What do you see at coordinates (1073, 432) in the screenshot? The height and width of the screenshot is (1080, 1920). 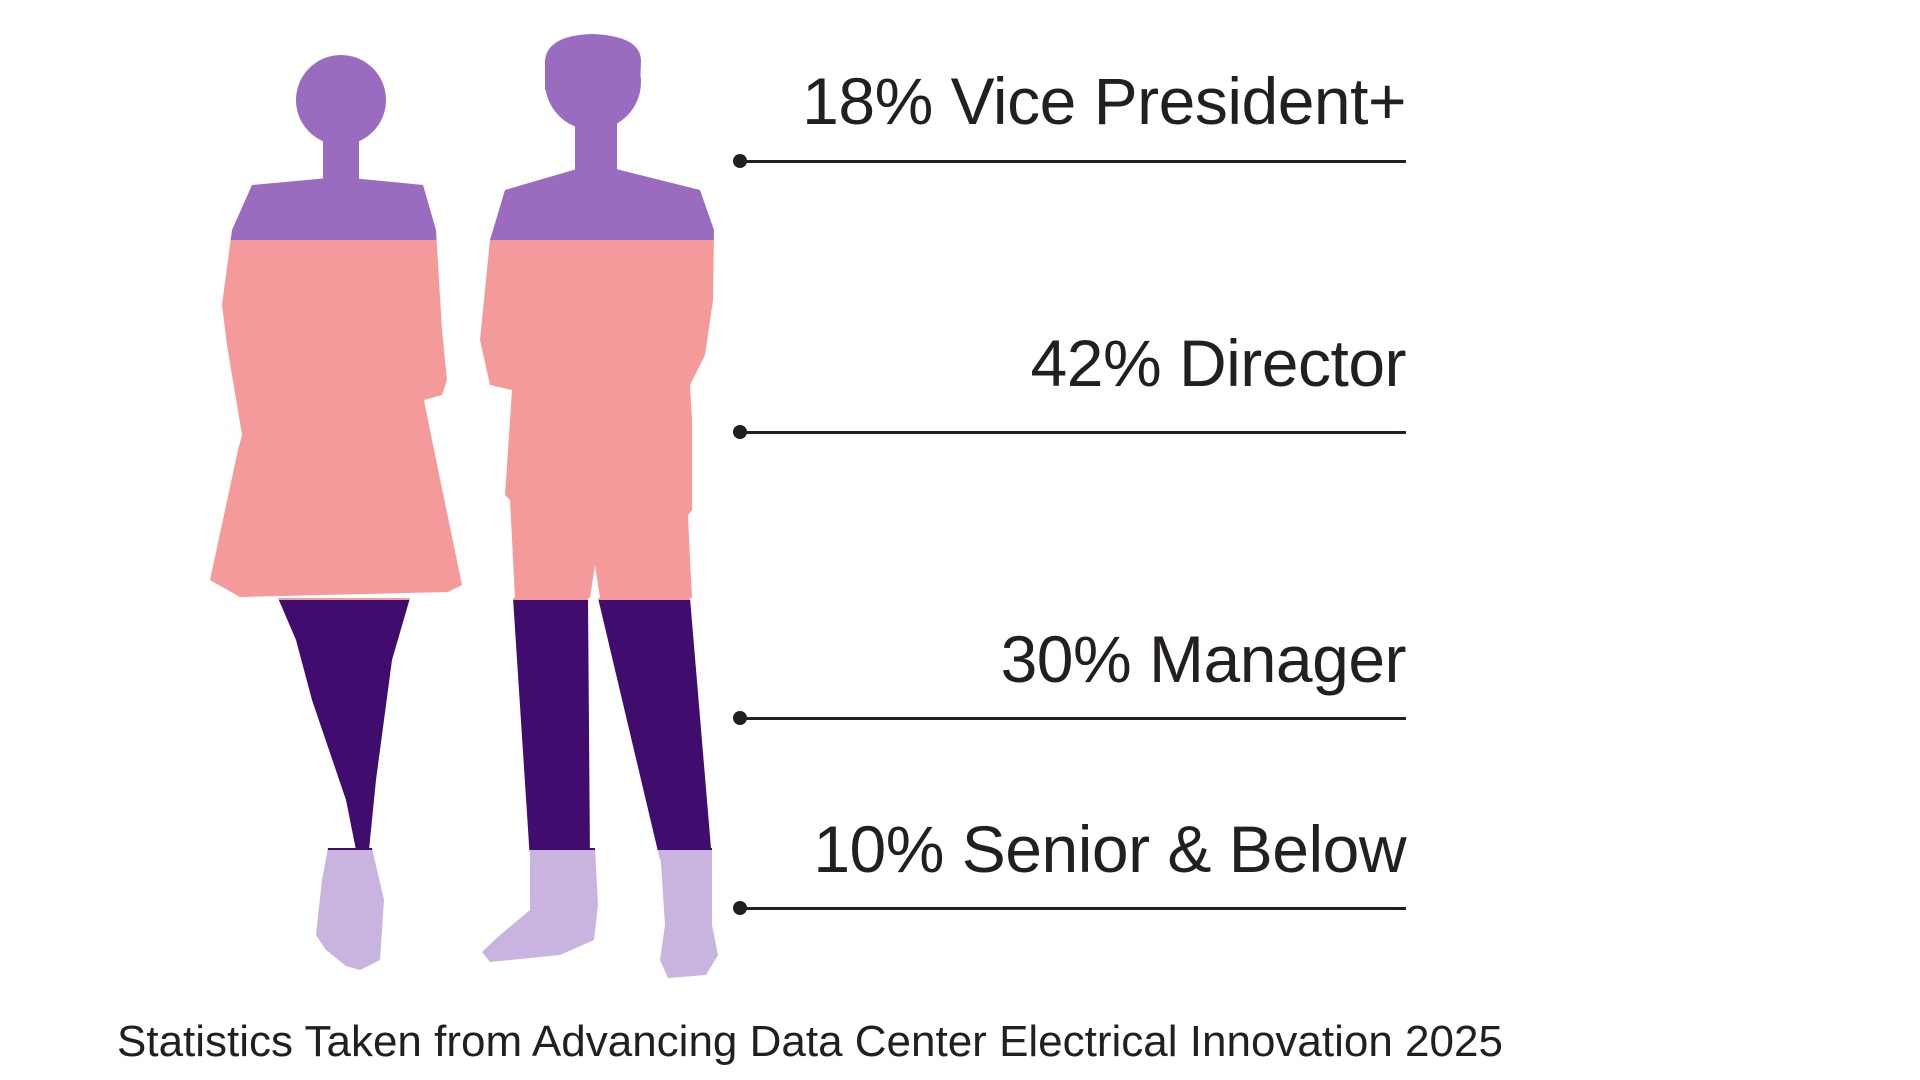 I see `leader-line-director` at bounding box center [1073, 432].